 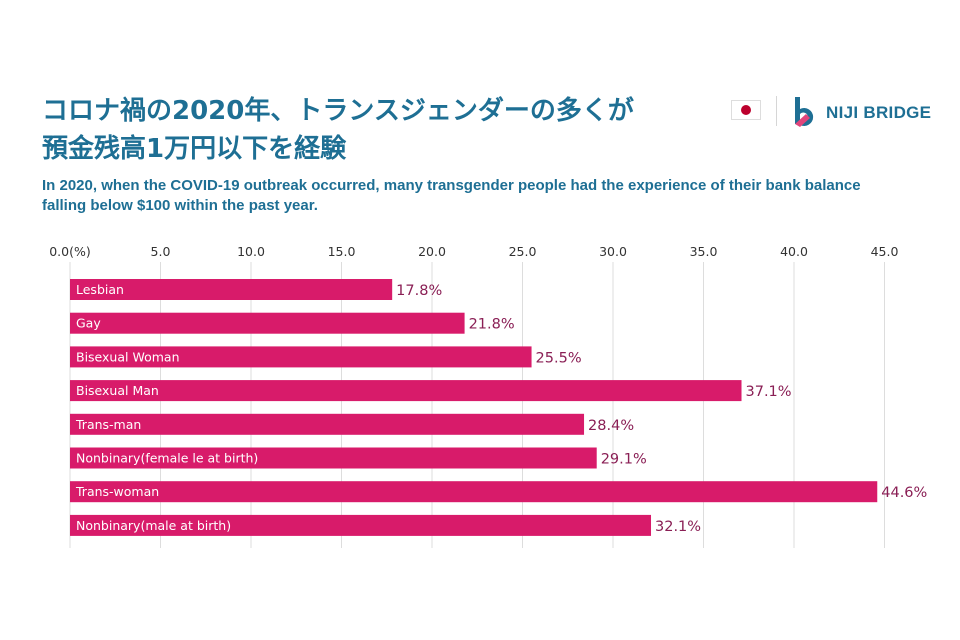 What do you see at coordinates (251, 251) in the screenshot?
I see `x-tick-label: 10.0` at bounding box center [251, 251].